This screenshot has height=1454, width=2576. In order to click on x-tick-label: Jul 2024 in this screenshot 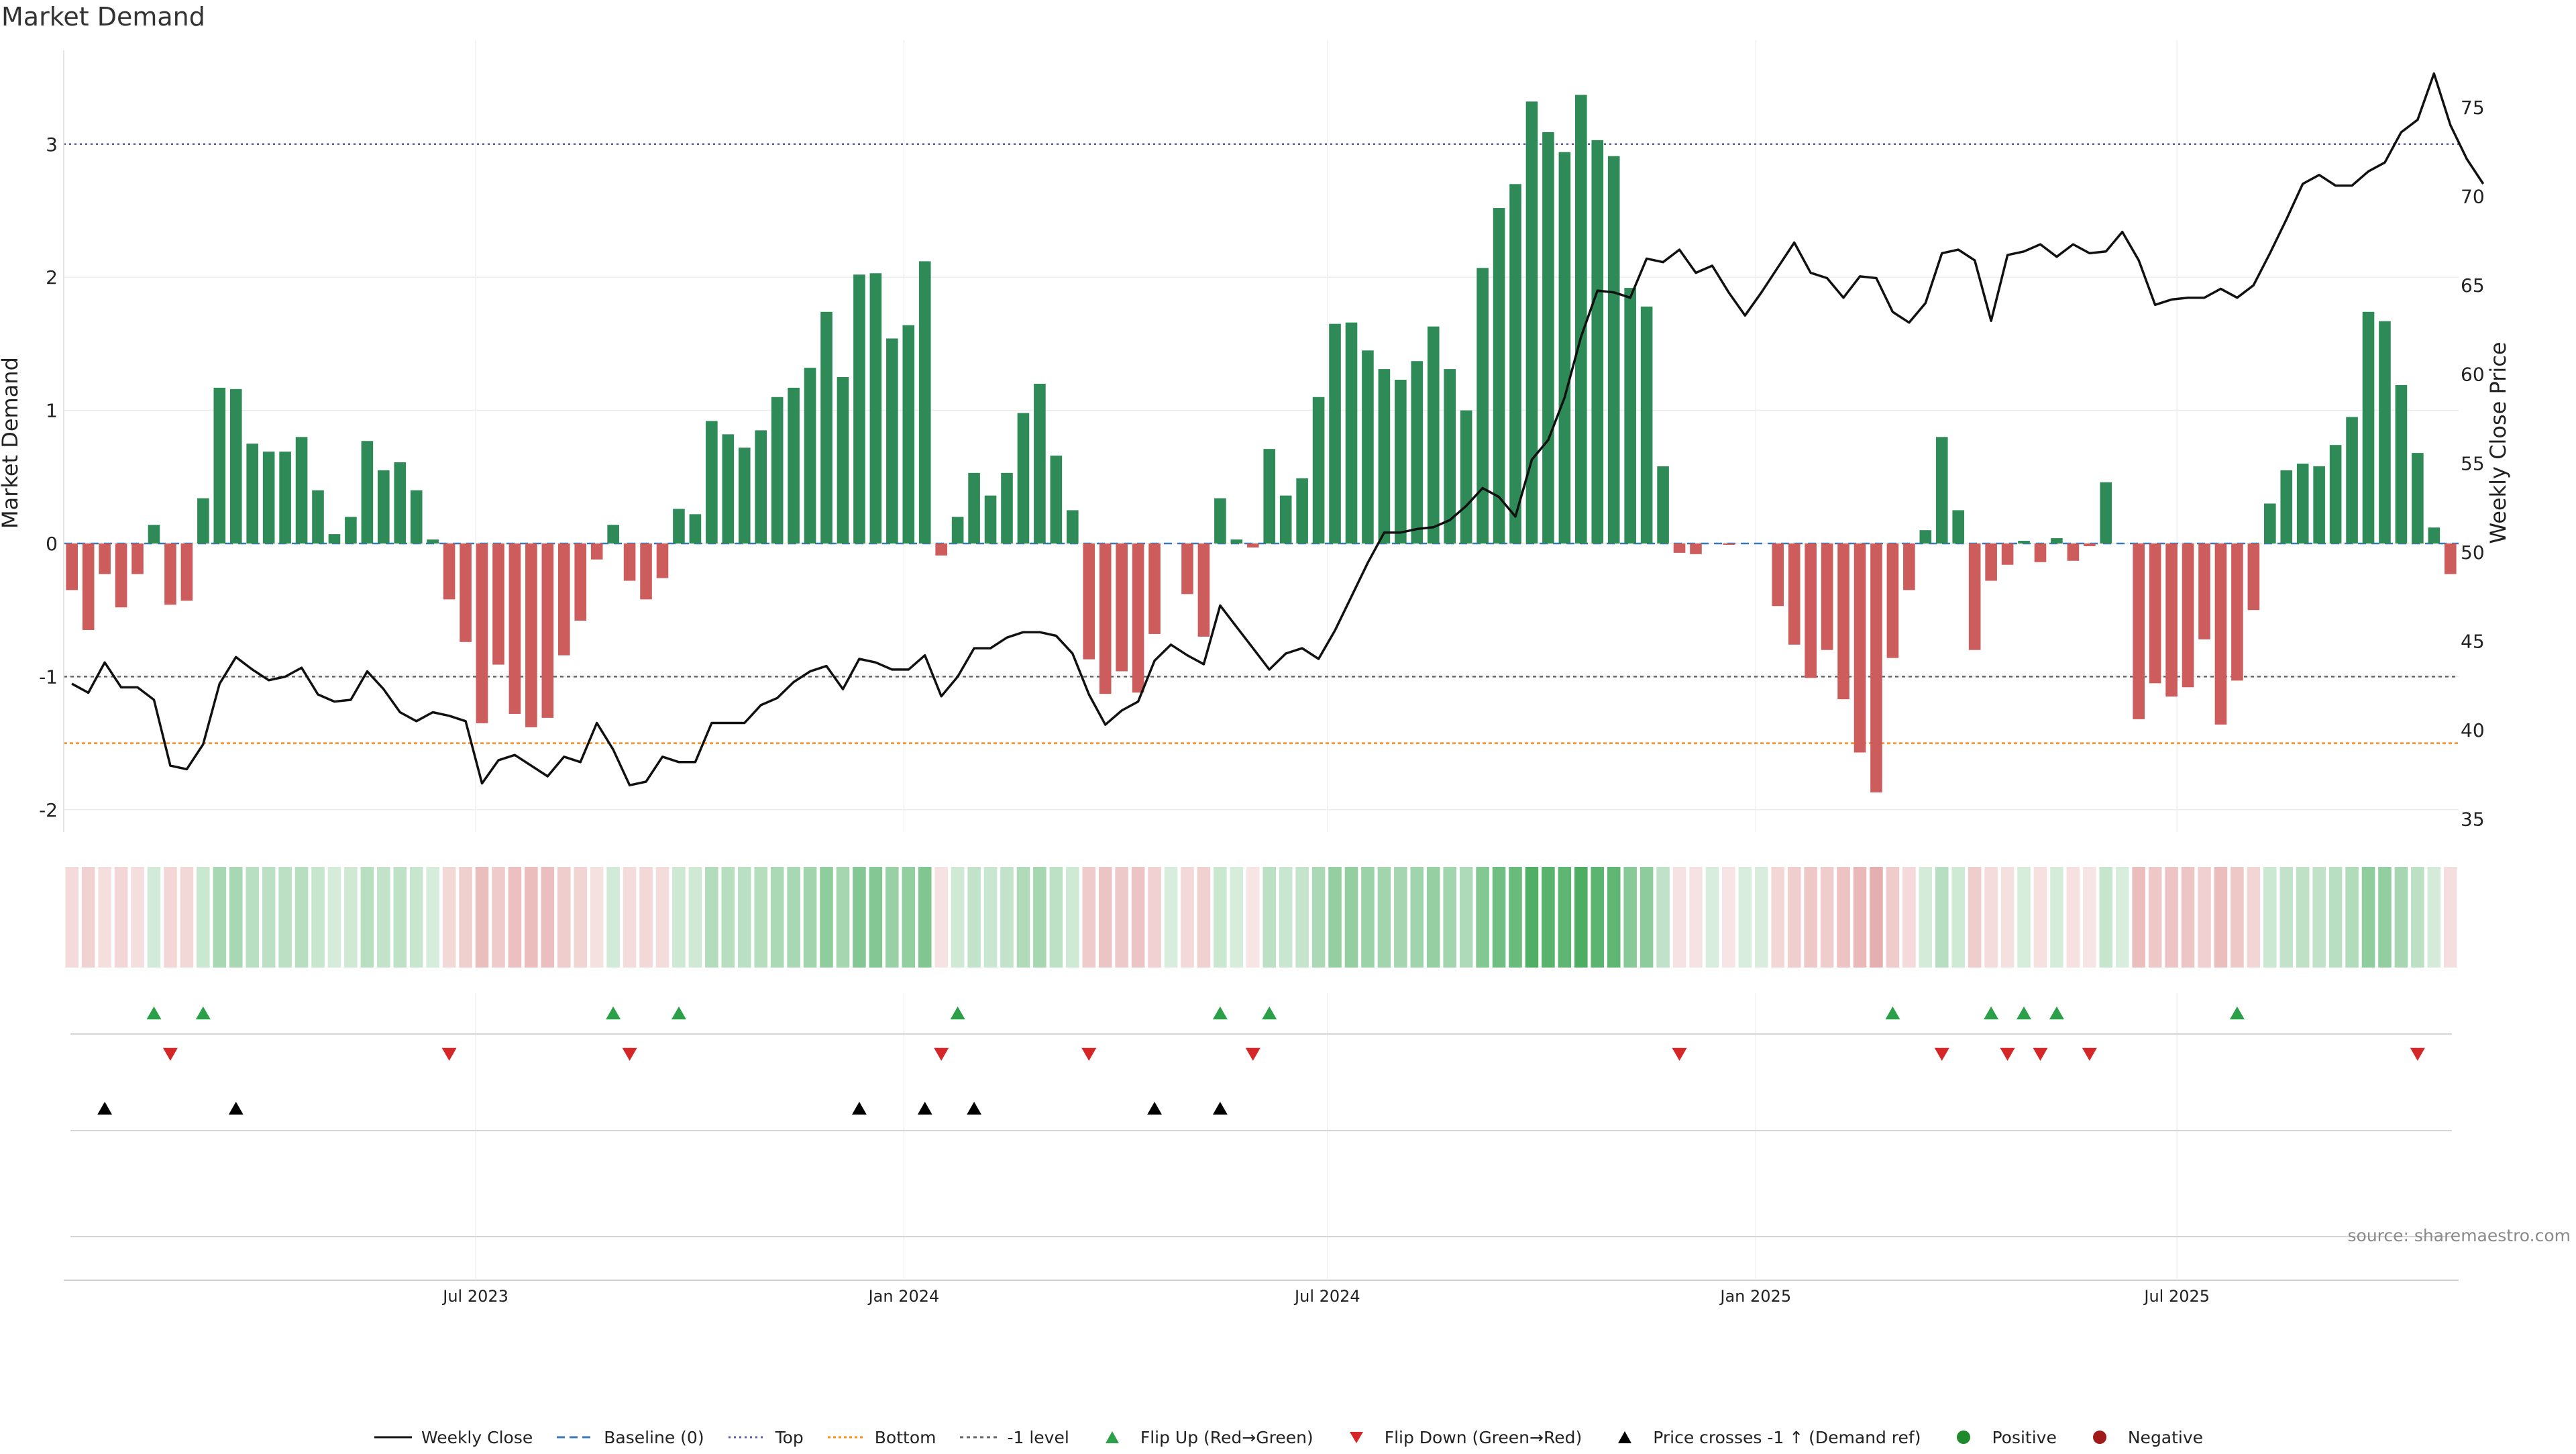, I will do `click(1326, 1297)`.